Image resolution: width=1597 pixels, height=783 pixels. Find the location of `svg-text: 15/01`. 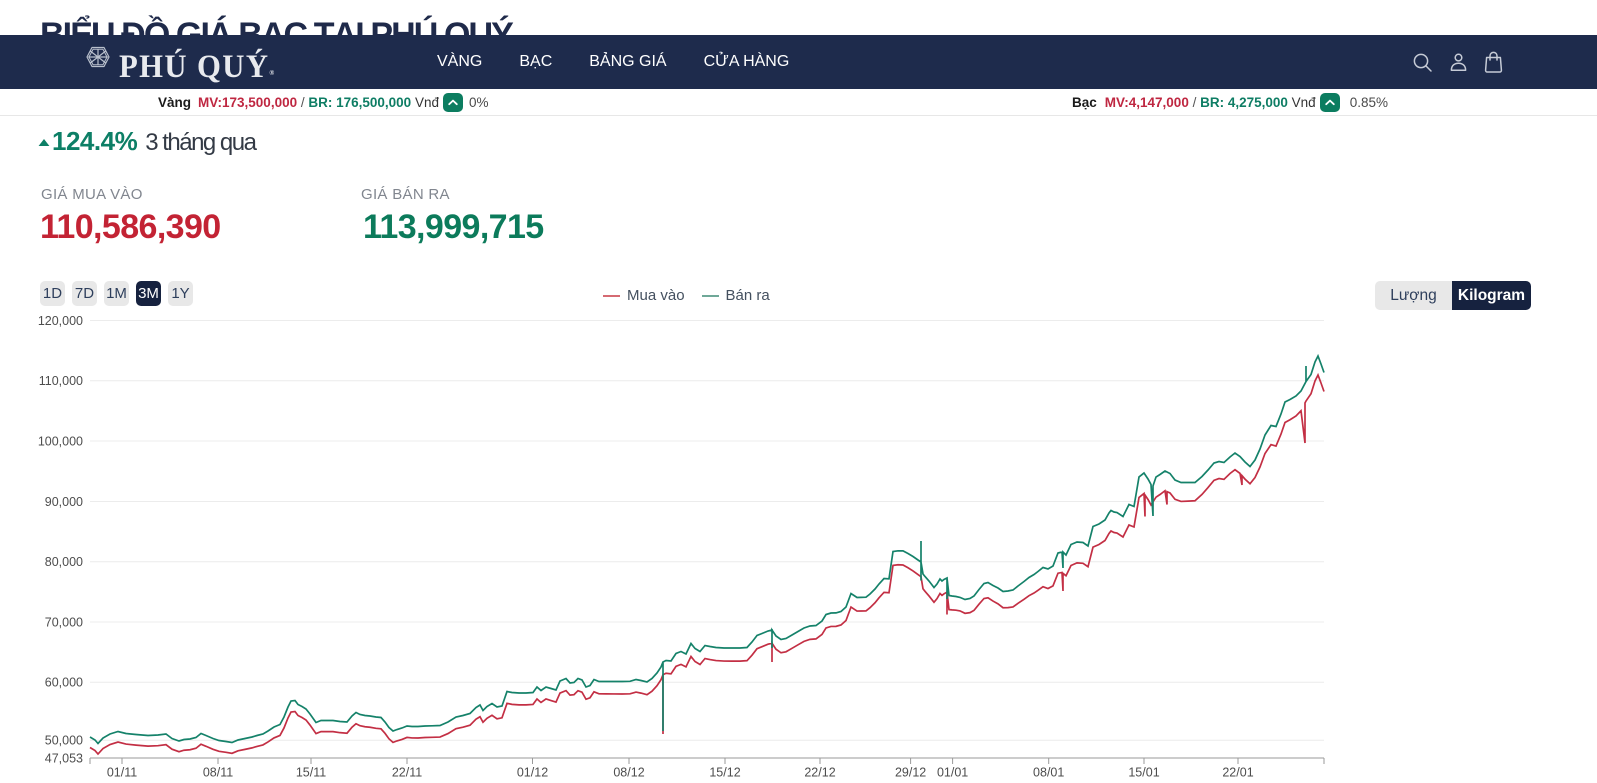

svg-text: 15/01 is located at coordinates (1143, 773).